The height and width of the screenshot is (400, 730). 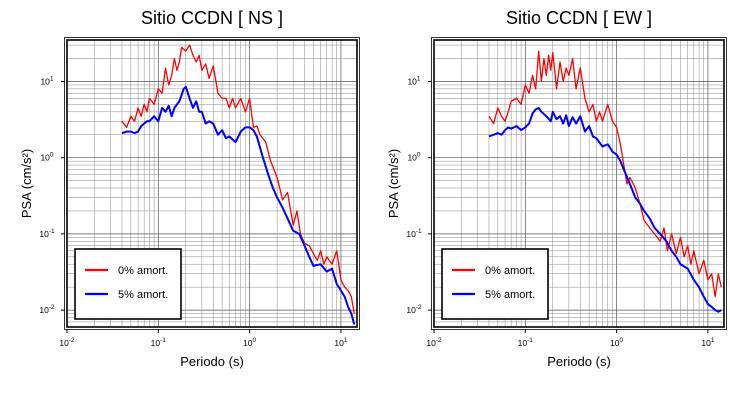 I want to click on chart-title: Sitio CCDN [ EW ], so click(x=579, y=18).